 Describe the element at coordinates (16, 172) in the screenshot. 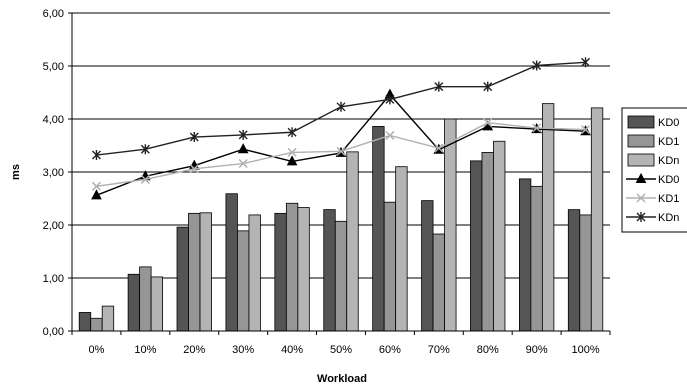

I see `y-axis-label: ms` at that location.